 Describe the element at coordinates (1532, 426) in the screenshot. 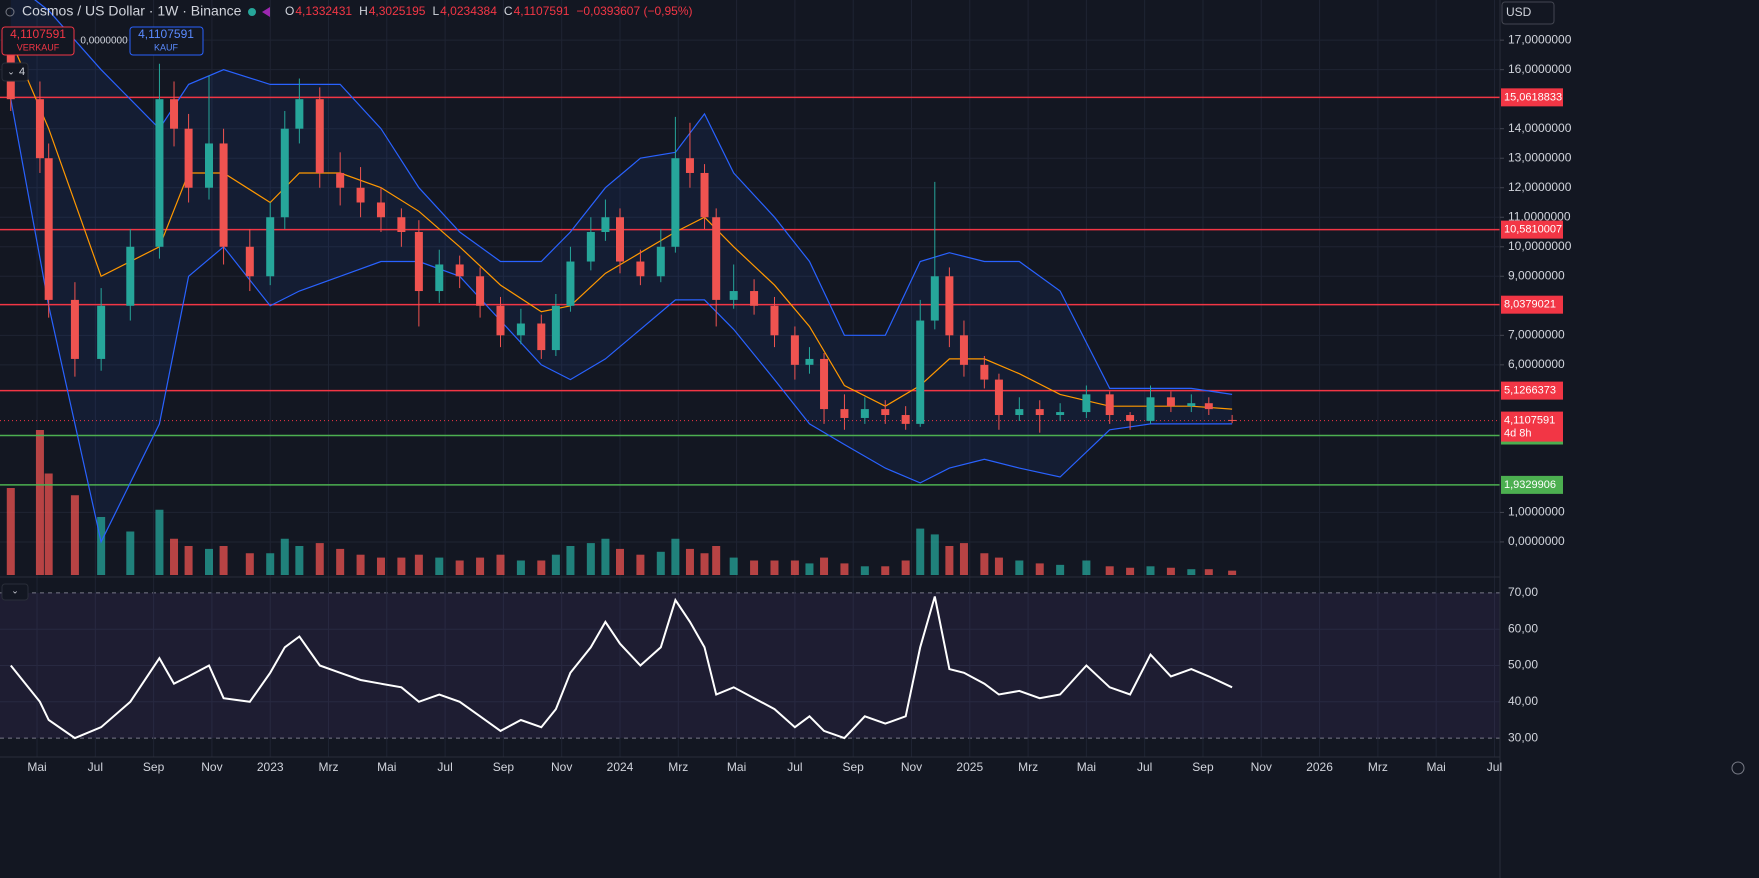

I see `last-price-box` at that location.